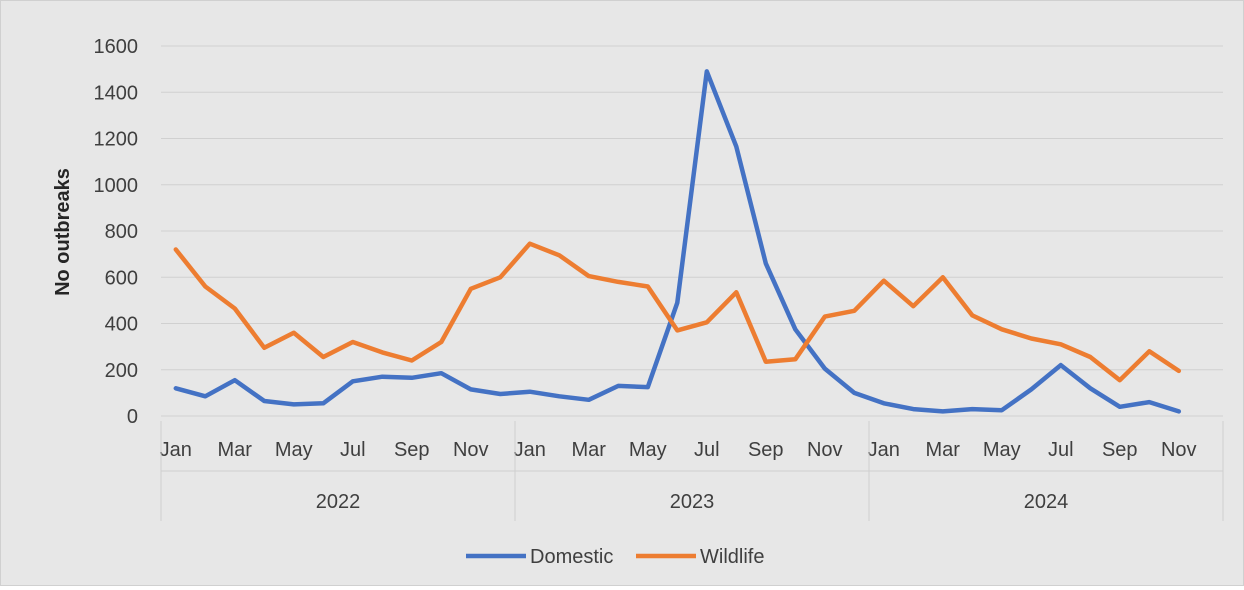  Describe the element at coordinates (63, 232) in the screenshot. I see `y-axis-title: No outbreaks` at that location.